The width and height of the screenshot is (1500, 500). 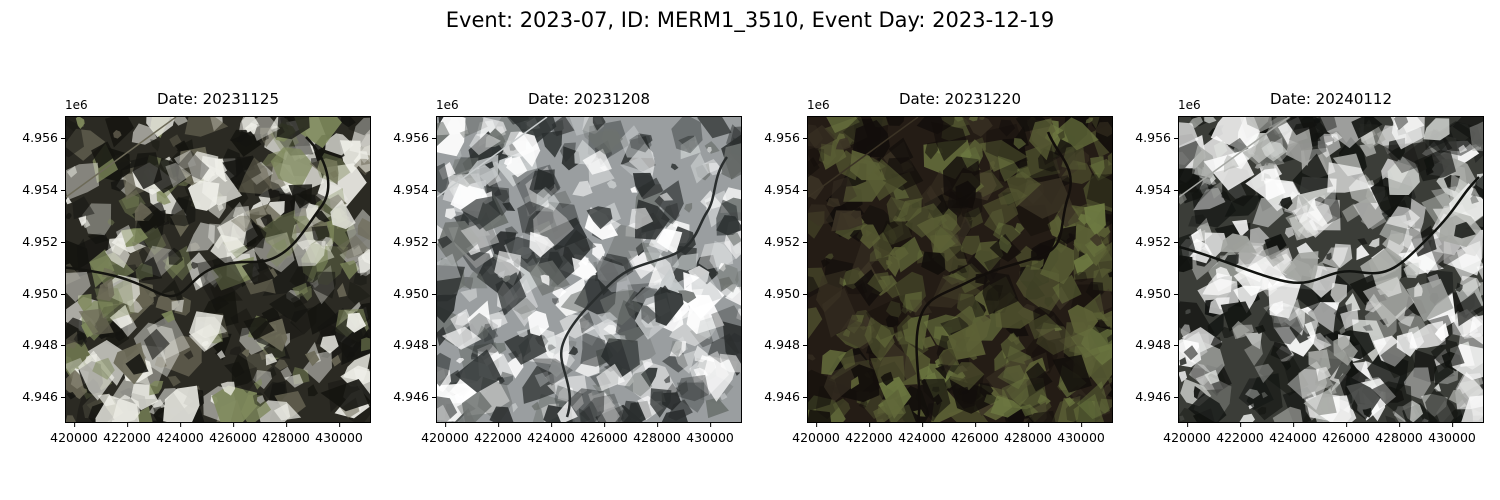 What do you see at coordinates (589, 99) in the screenshot?
I see `panel-title: Date: 20231208` at bounding box center [589, 99].